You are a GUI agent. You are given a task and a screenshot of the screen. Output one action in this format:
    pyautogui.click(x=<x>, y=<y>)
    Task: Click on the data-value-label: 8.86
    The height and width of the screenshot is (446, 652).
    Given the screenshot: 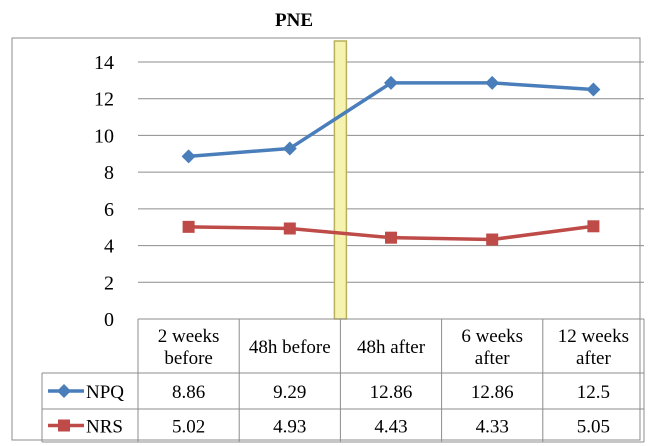 What is the action you would take?
    pyautogui.click(x=188, y=392)
    